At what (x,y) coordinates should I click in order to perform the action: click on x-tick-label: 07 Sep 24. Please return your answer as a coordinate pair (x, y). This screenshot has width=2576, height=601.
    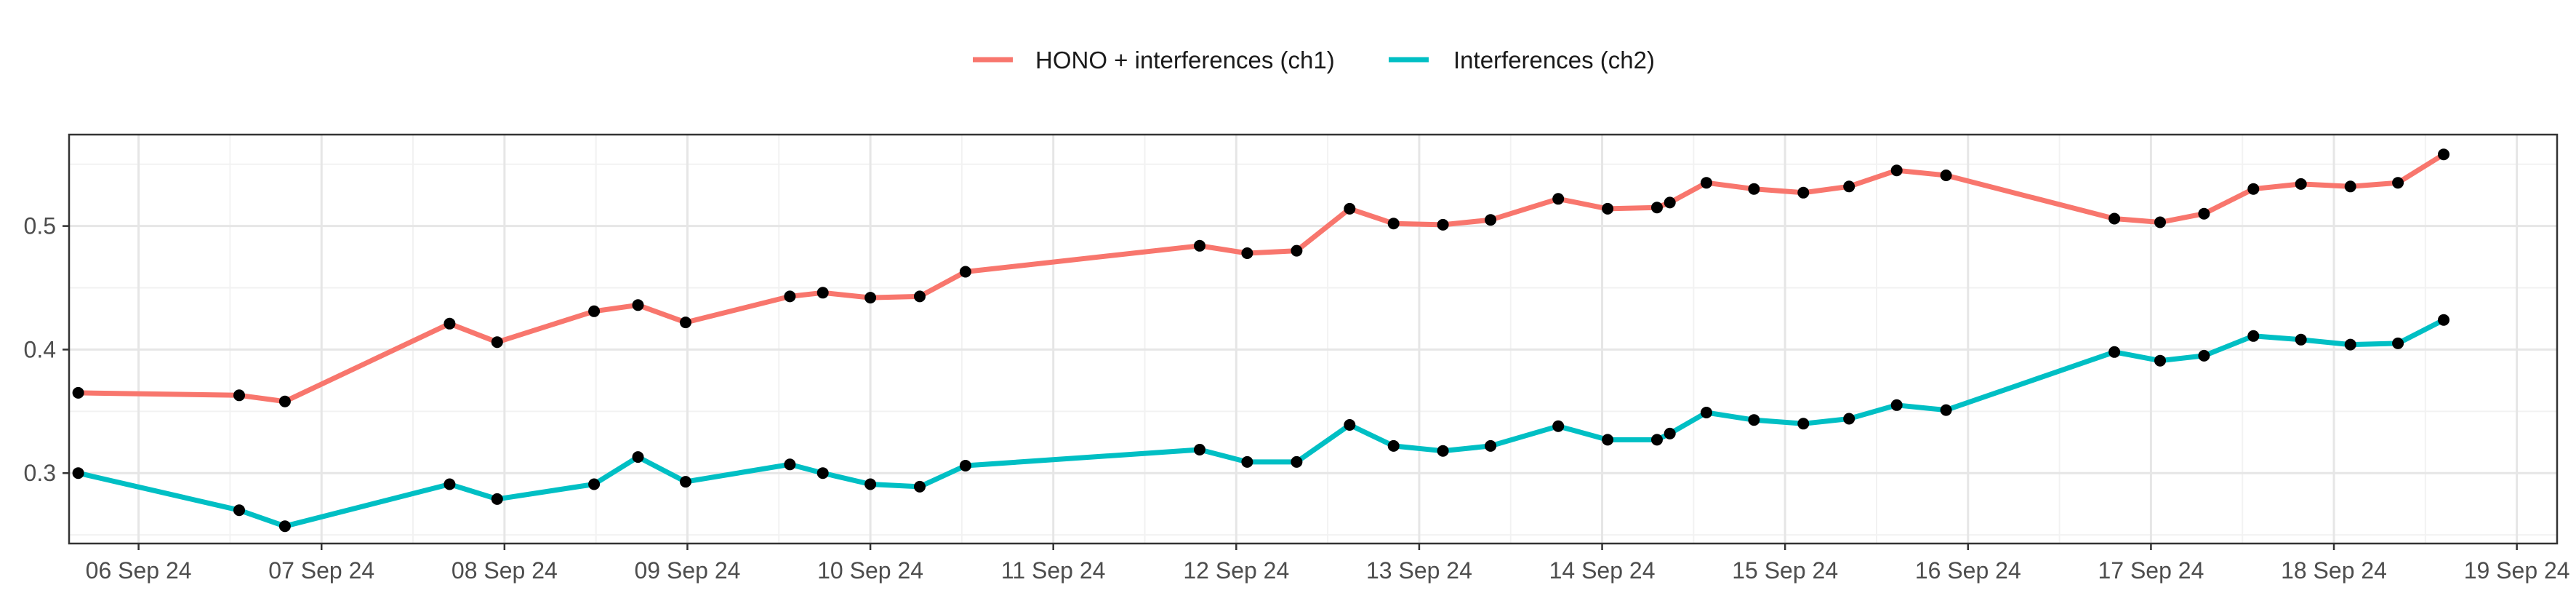
    Looking at the image, I should click on (321, 570).